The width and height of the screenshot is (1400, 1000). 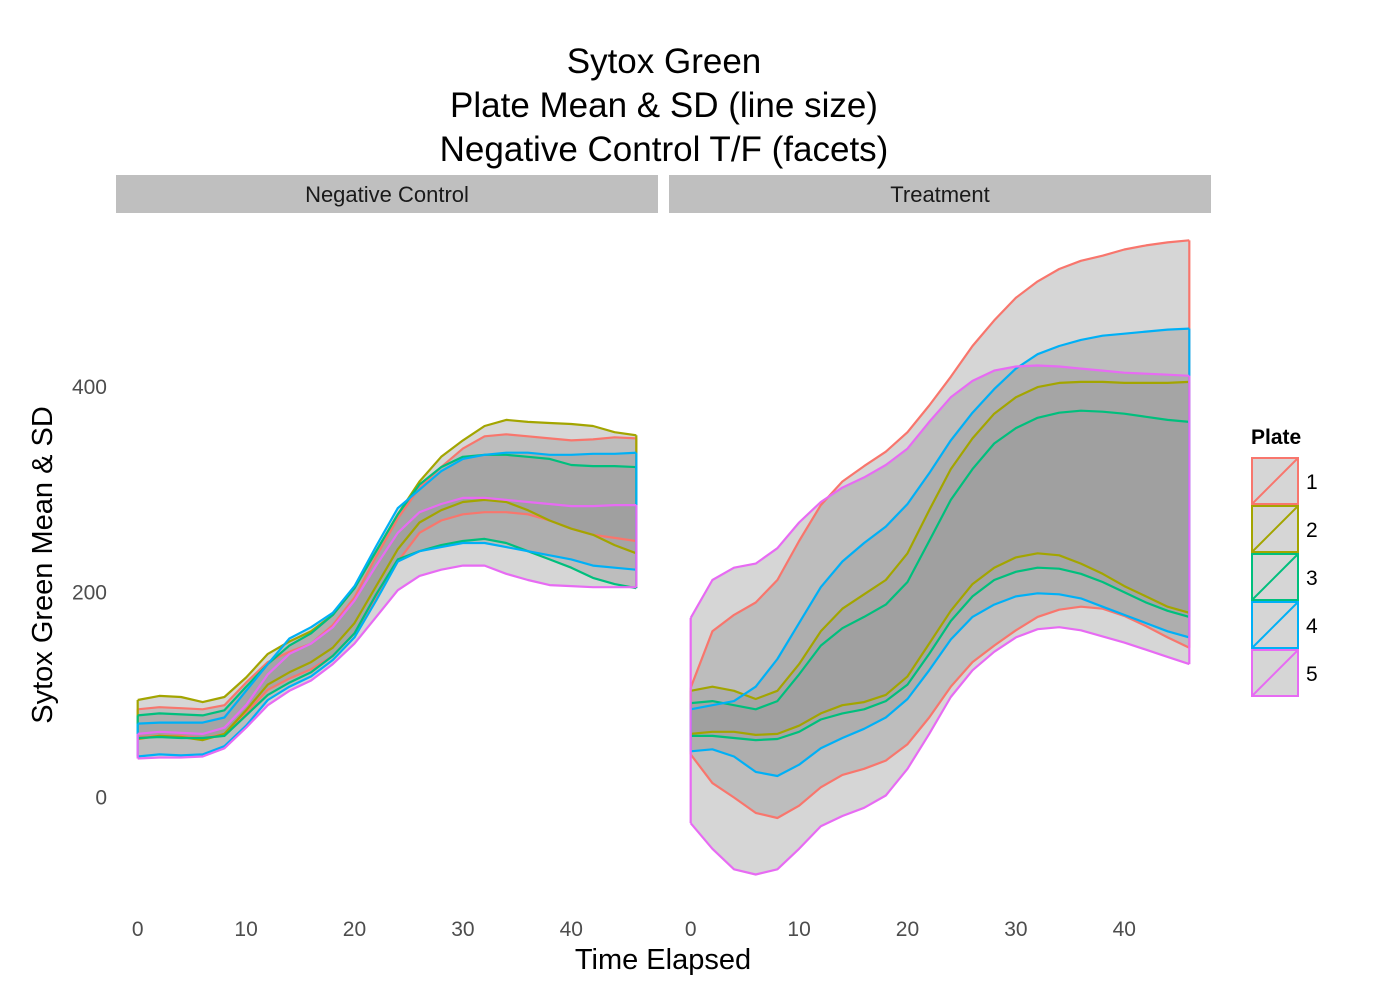 I want to click on y-axis-ticks: 0 200 400, so click(x=89, y=592).